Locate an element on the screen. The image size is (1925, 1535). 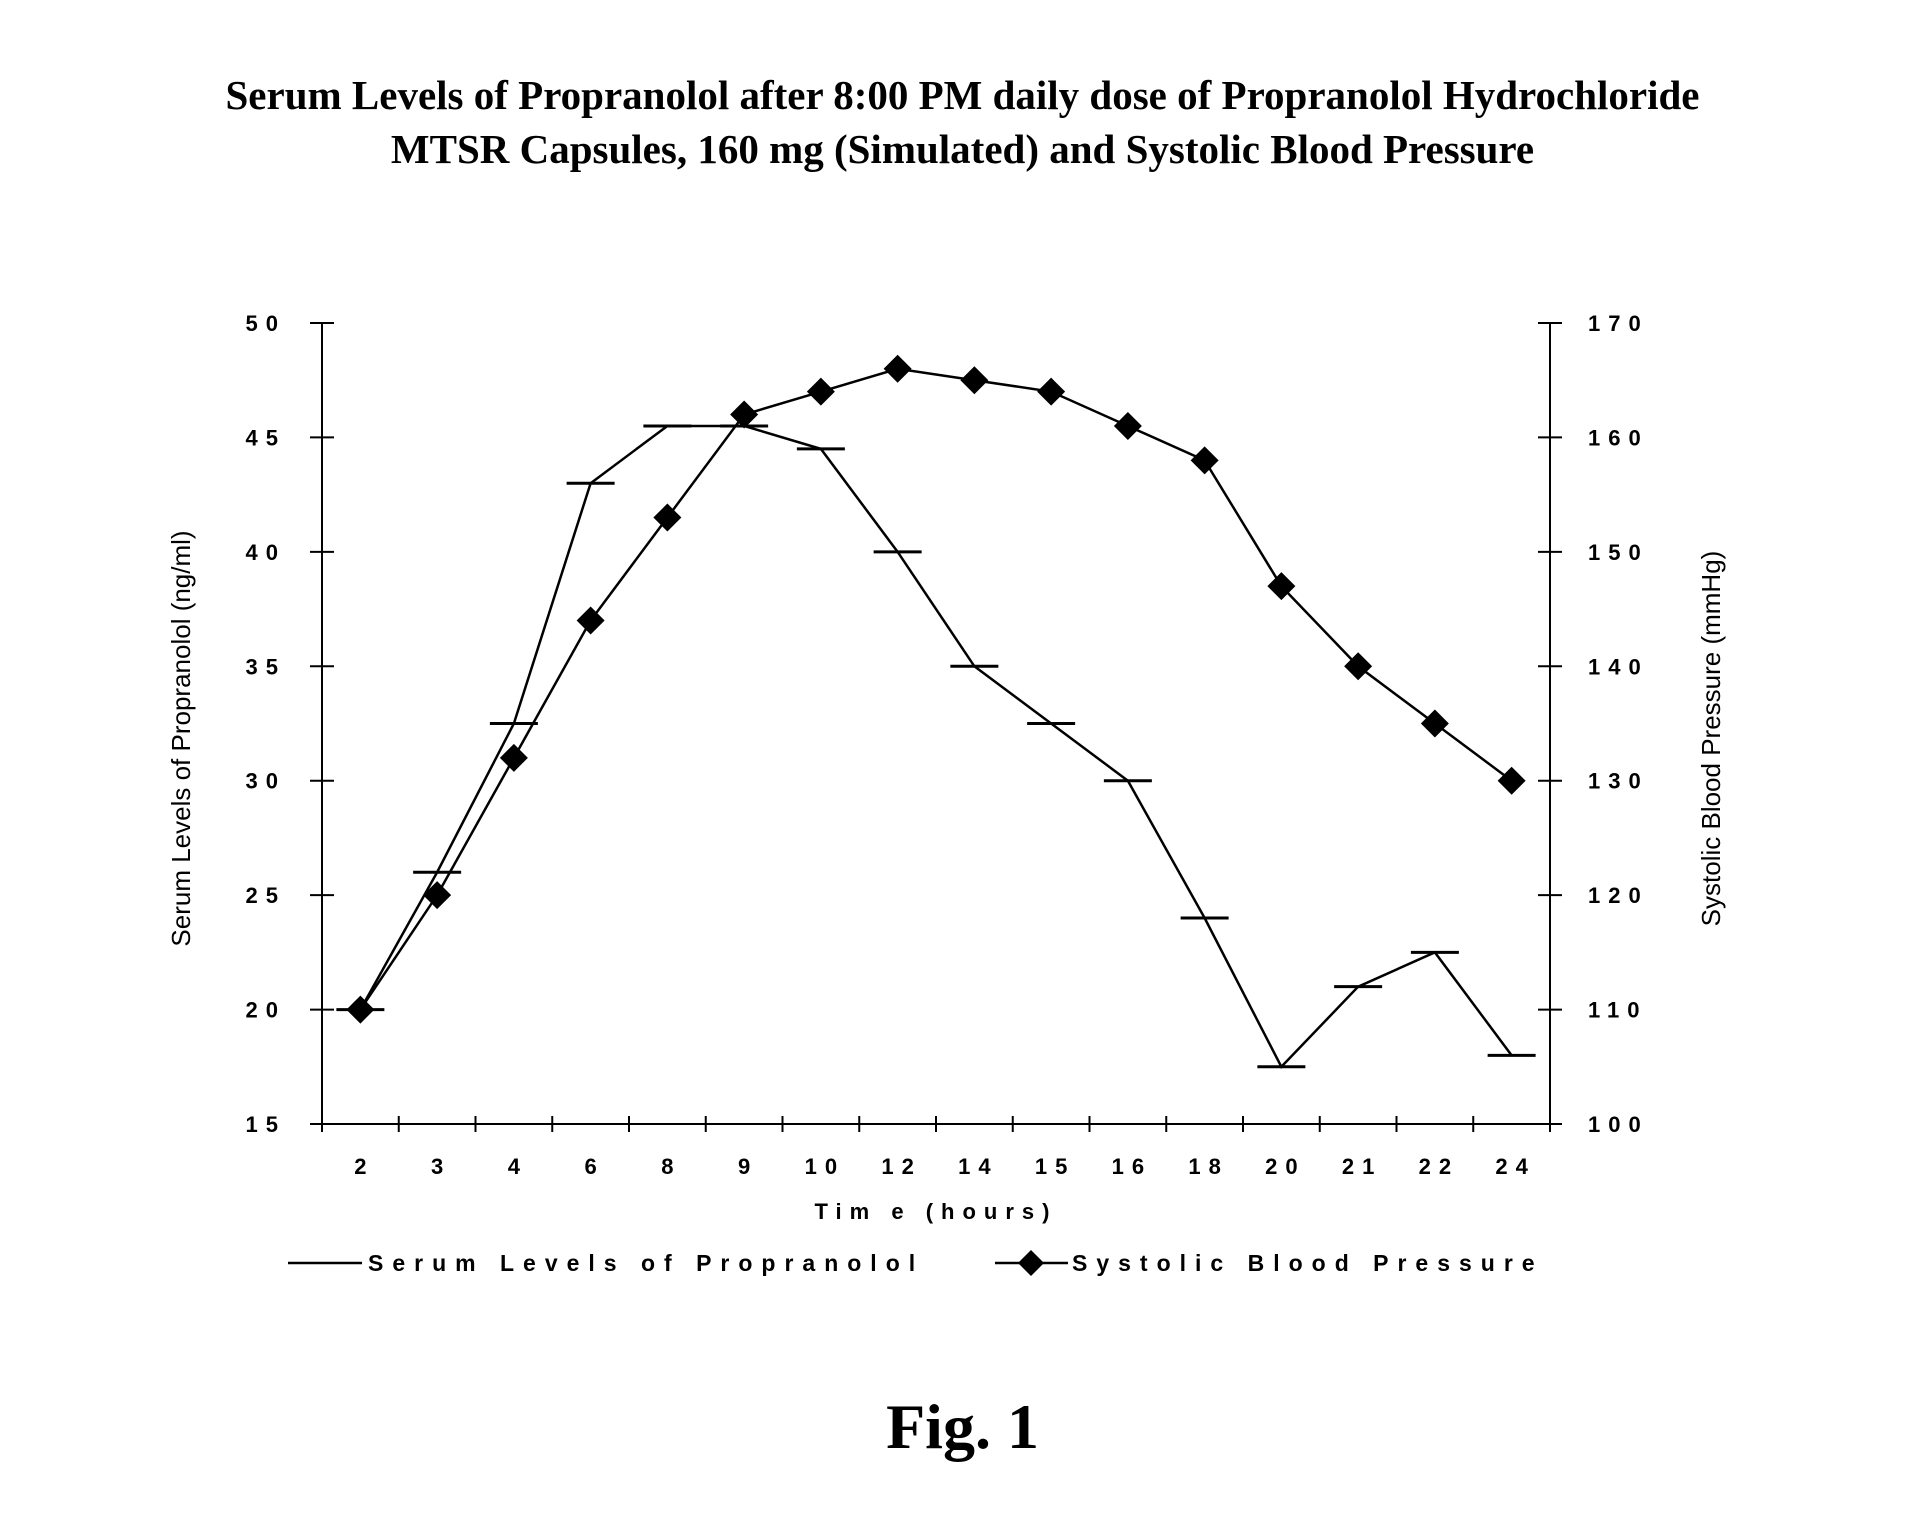
right-y-tick-label: 100 is located at coordinates (1618, 1124).